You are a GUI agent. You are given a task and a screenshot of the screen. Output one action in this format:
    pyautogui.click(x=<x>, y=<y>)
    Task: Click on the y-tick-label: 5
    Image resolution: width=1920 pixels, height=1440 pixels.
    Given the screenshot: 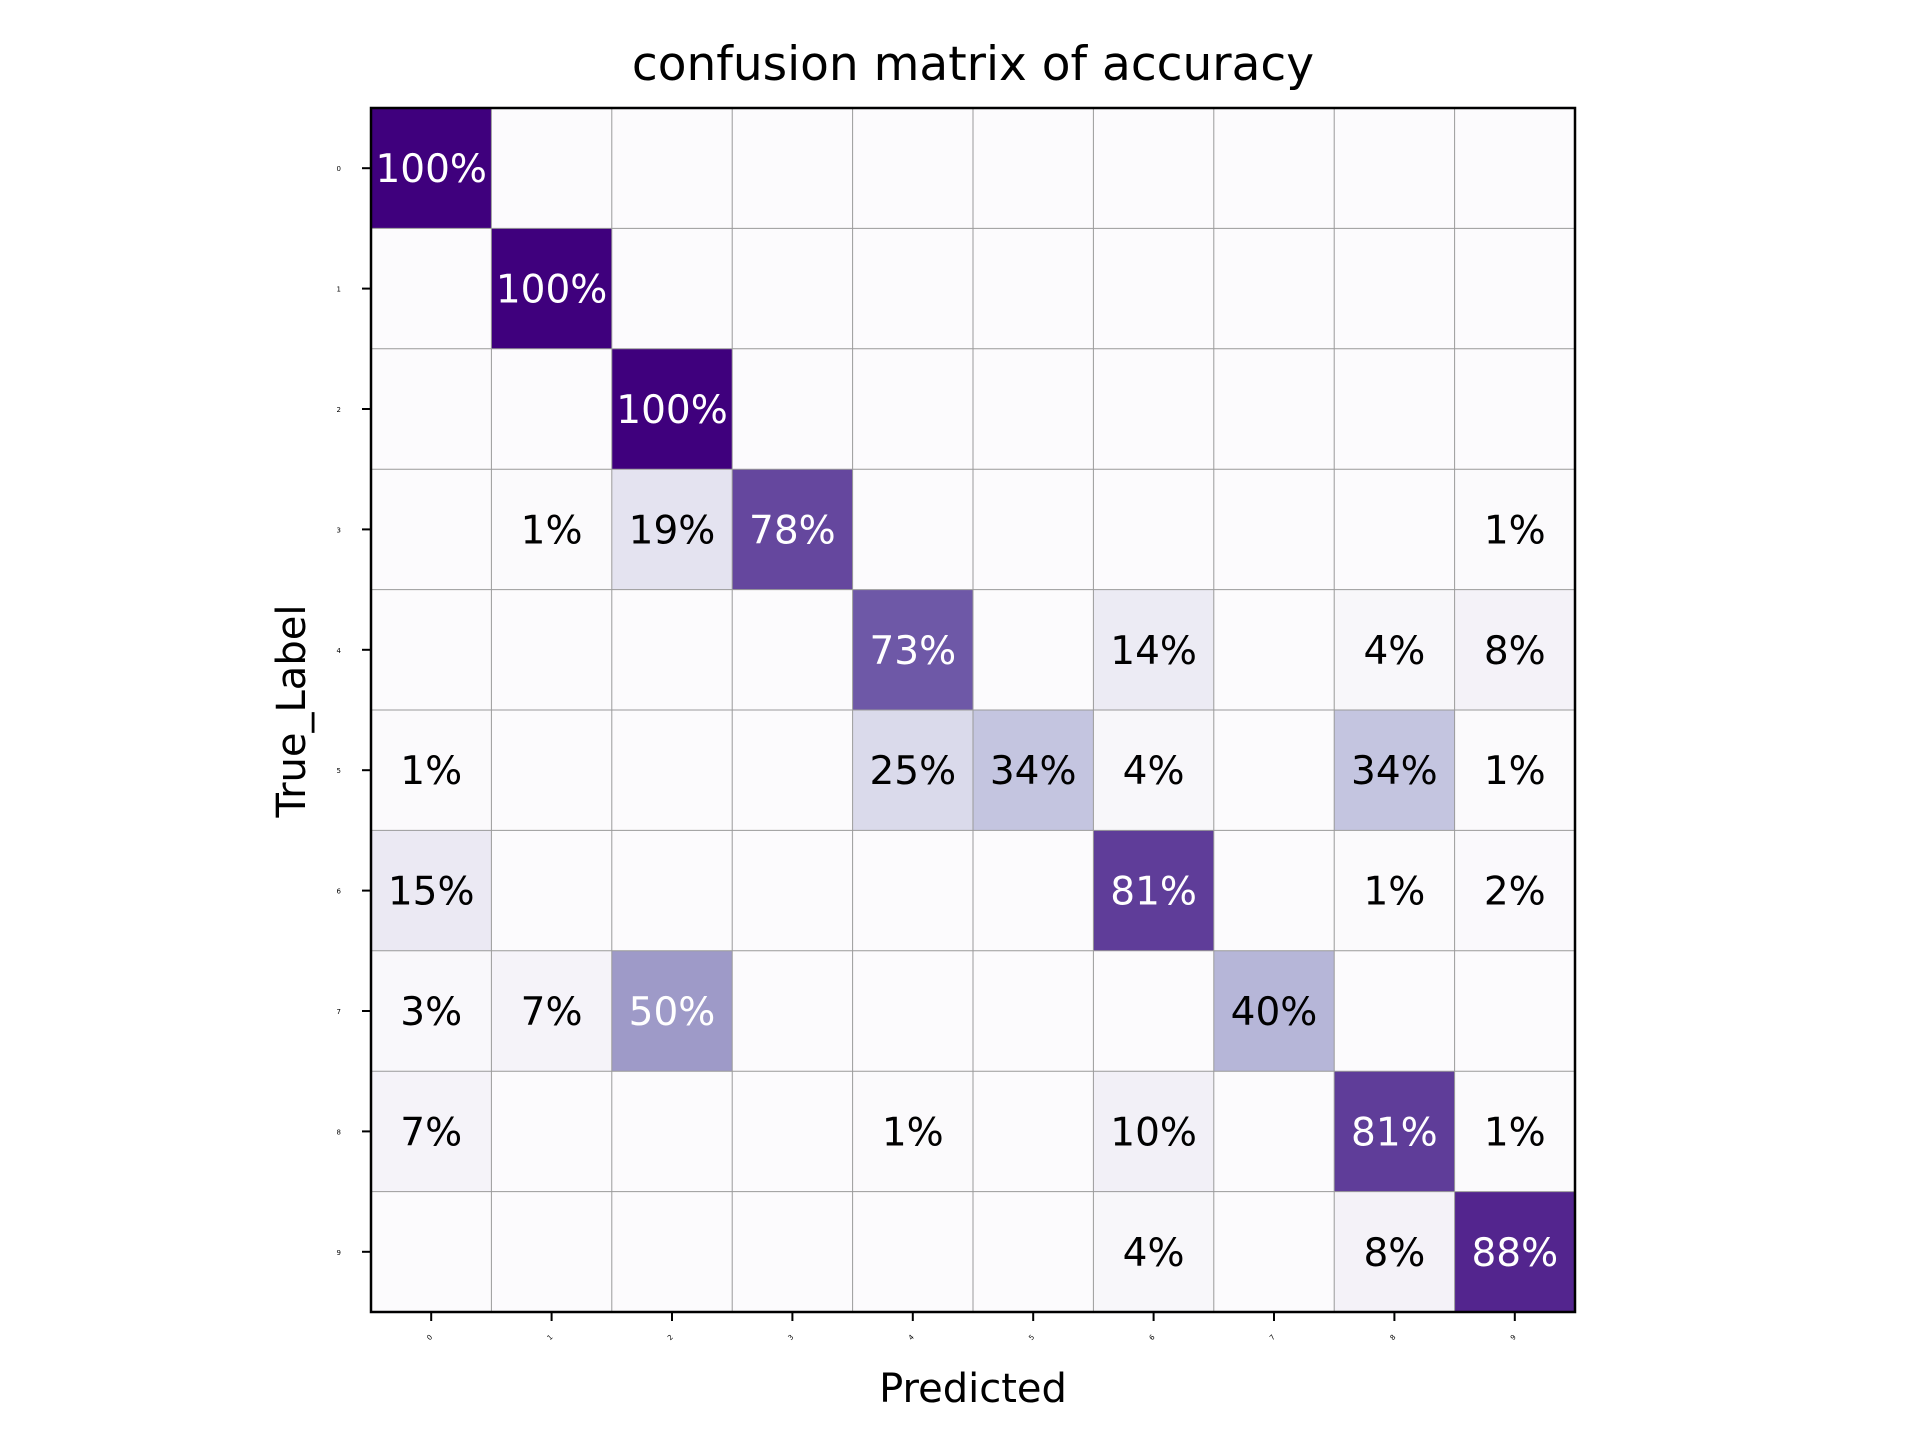 What is the action you would take?
    pyautogui.click(x=339, y=771)
    